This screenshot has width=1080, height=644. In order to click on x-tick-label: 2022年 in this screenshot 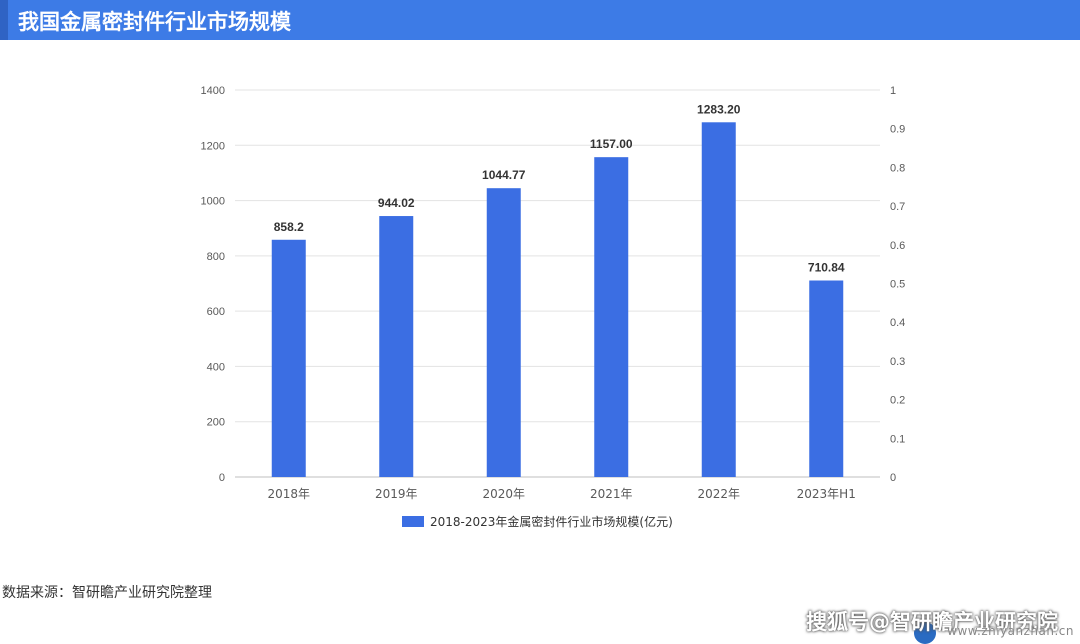, I will do `click(718, 494)`.